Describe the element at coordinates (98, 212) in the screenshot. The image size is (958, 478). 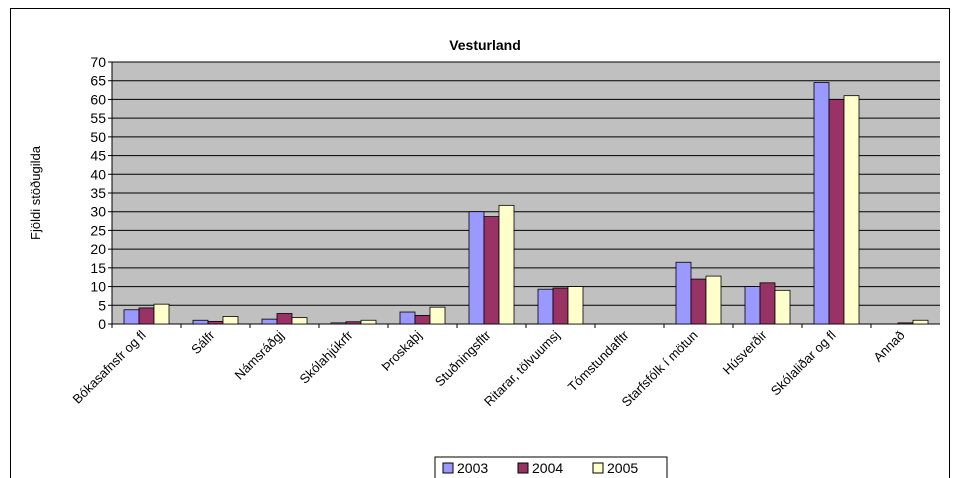
I see `y-tick-label: 30` at that location.